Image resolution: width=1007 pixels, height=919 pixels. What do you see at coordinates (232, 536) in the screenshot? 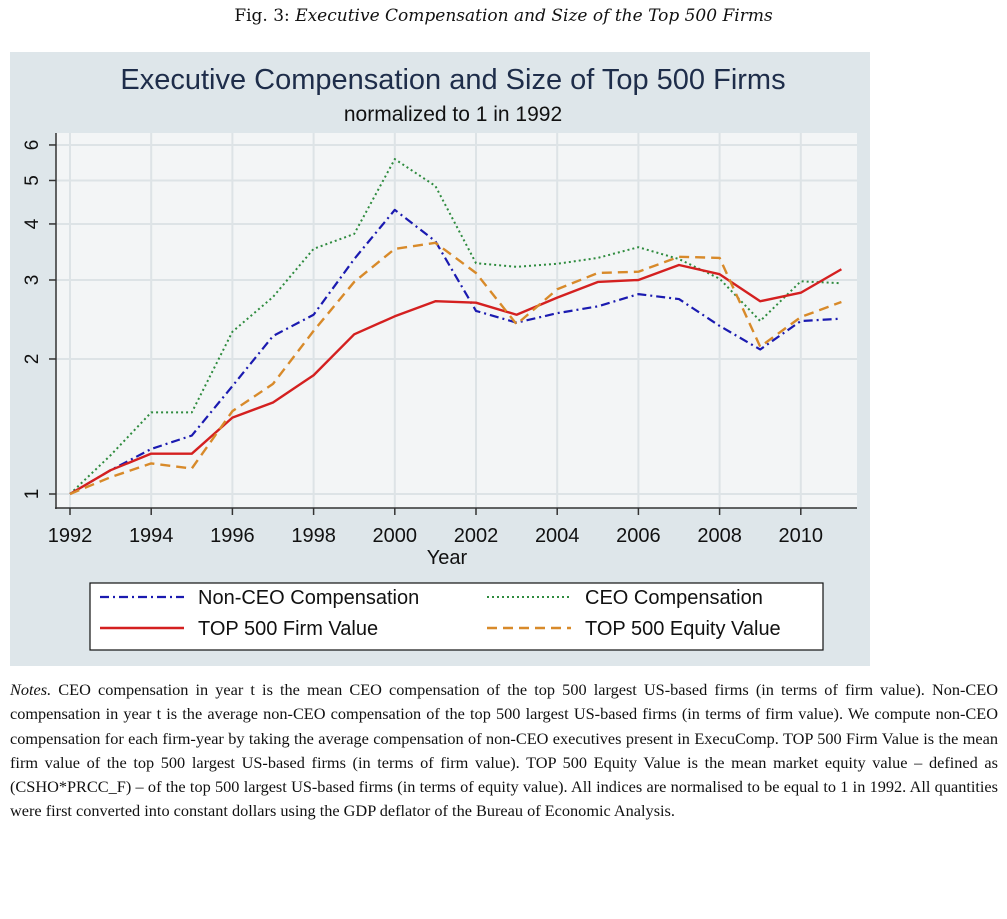
I see `x-tick-label: 1996` at bounding box center [232, 536].